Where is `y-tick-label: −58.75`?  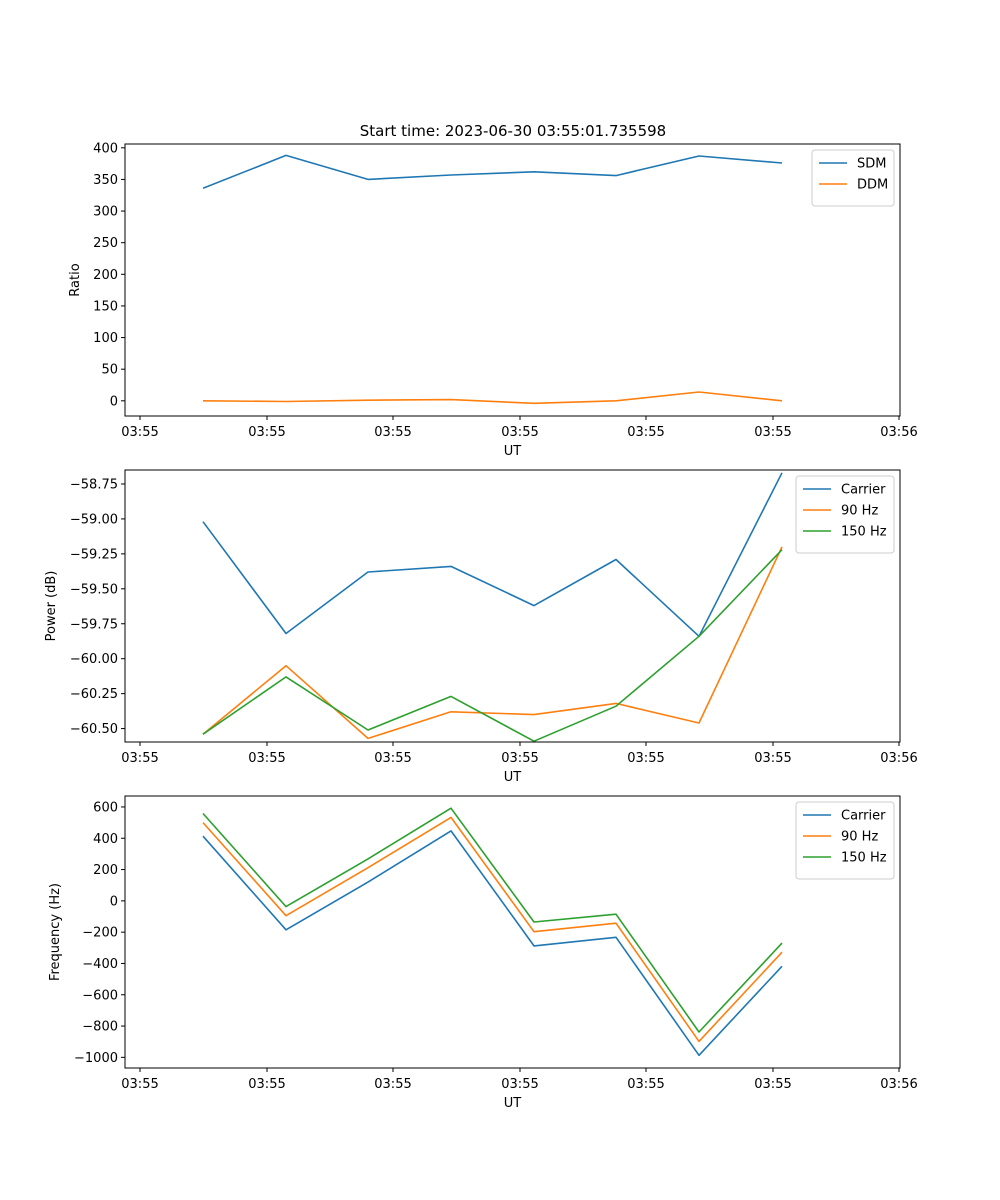
y-tick-label: −58.75 is located at coordinates (94, 484).